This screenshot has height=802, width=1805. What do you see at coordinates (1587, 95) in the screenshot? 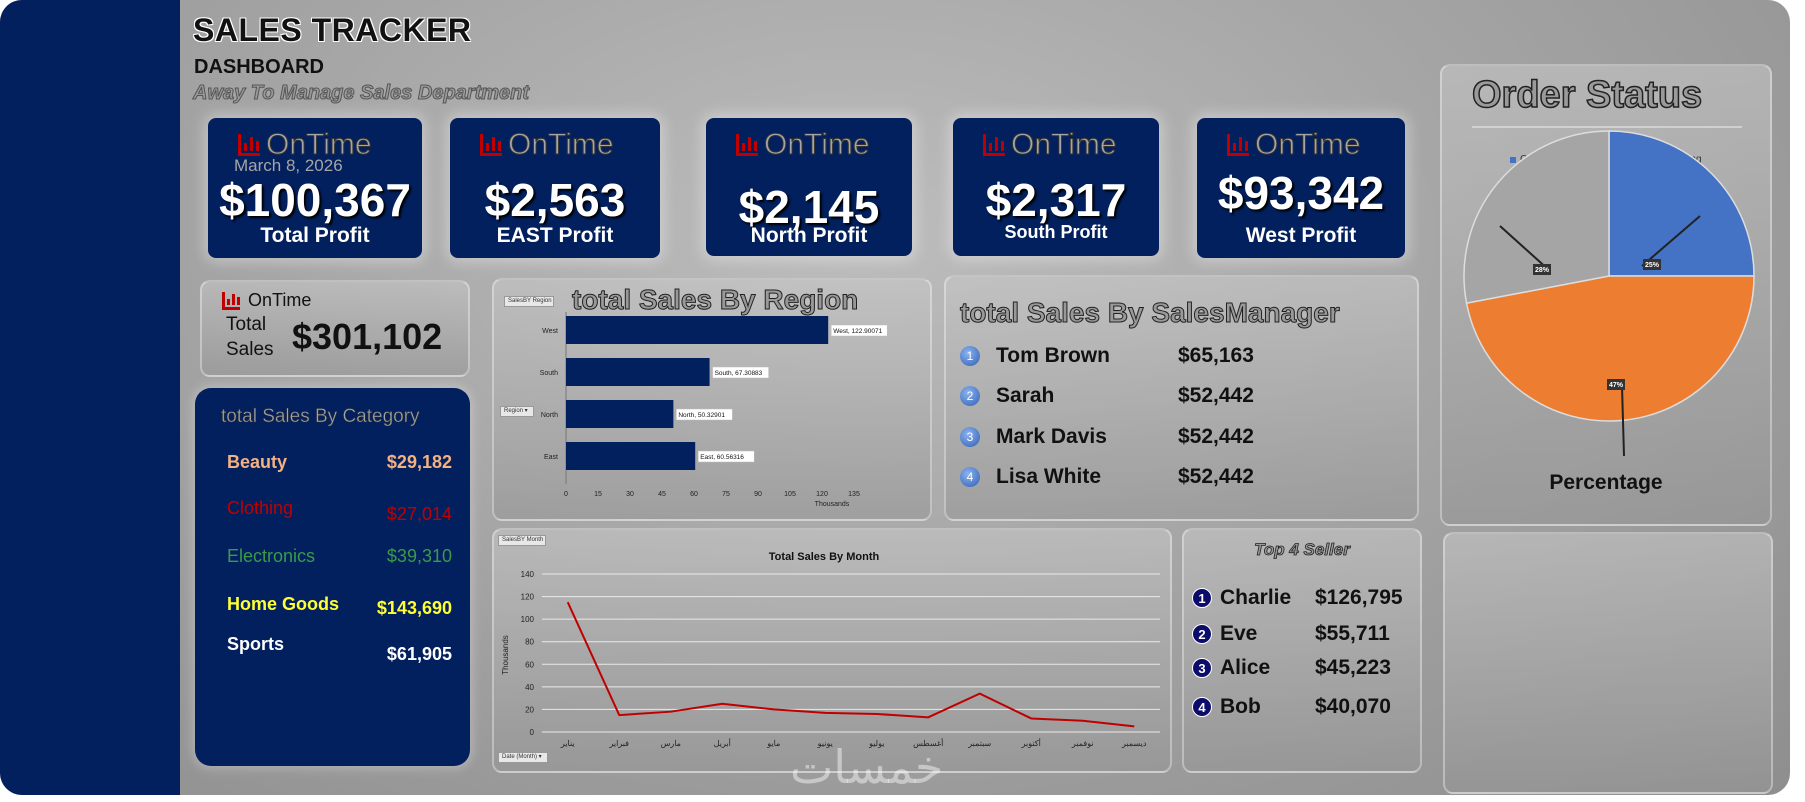
I see `order-status-title: Order Status` at bounding box center [1587, 95].